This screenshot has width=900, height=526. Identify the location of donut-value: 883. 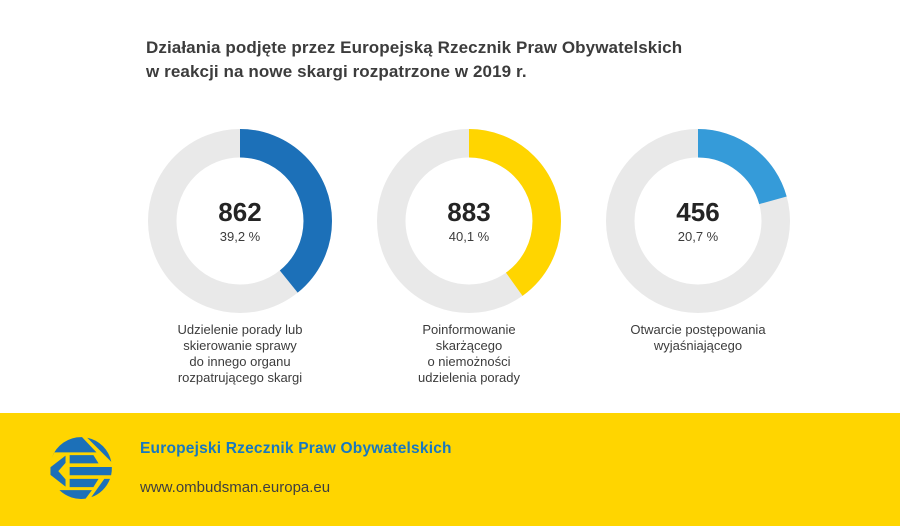
(469, 211).